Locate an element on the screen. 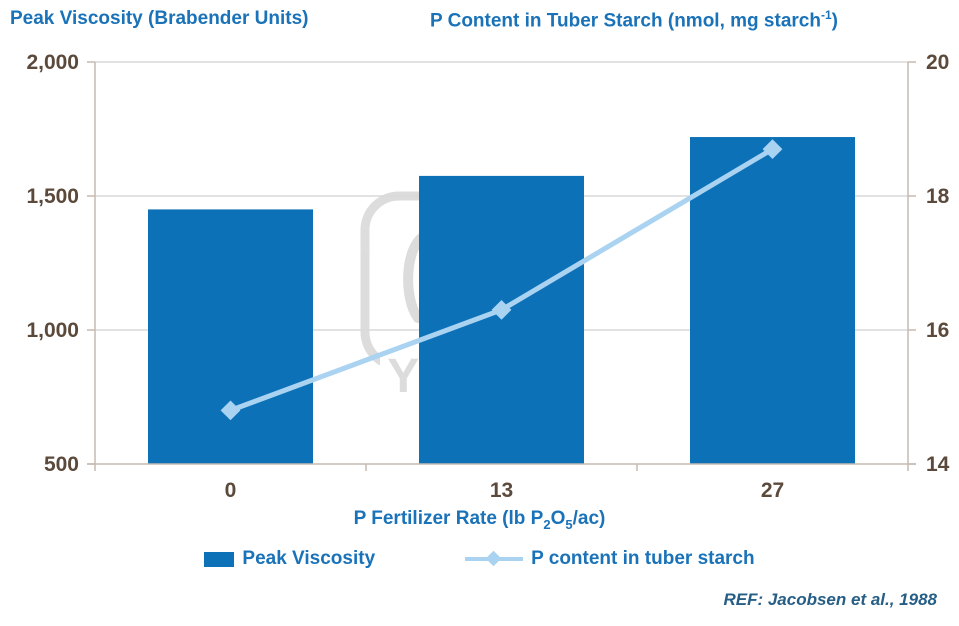  legend-label-p-content: P content in tuber starch is located at coordinates (643, 558).